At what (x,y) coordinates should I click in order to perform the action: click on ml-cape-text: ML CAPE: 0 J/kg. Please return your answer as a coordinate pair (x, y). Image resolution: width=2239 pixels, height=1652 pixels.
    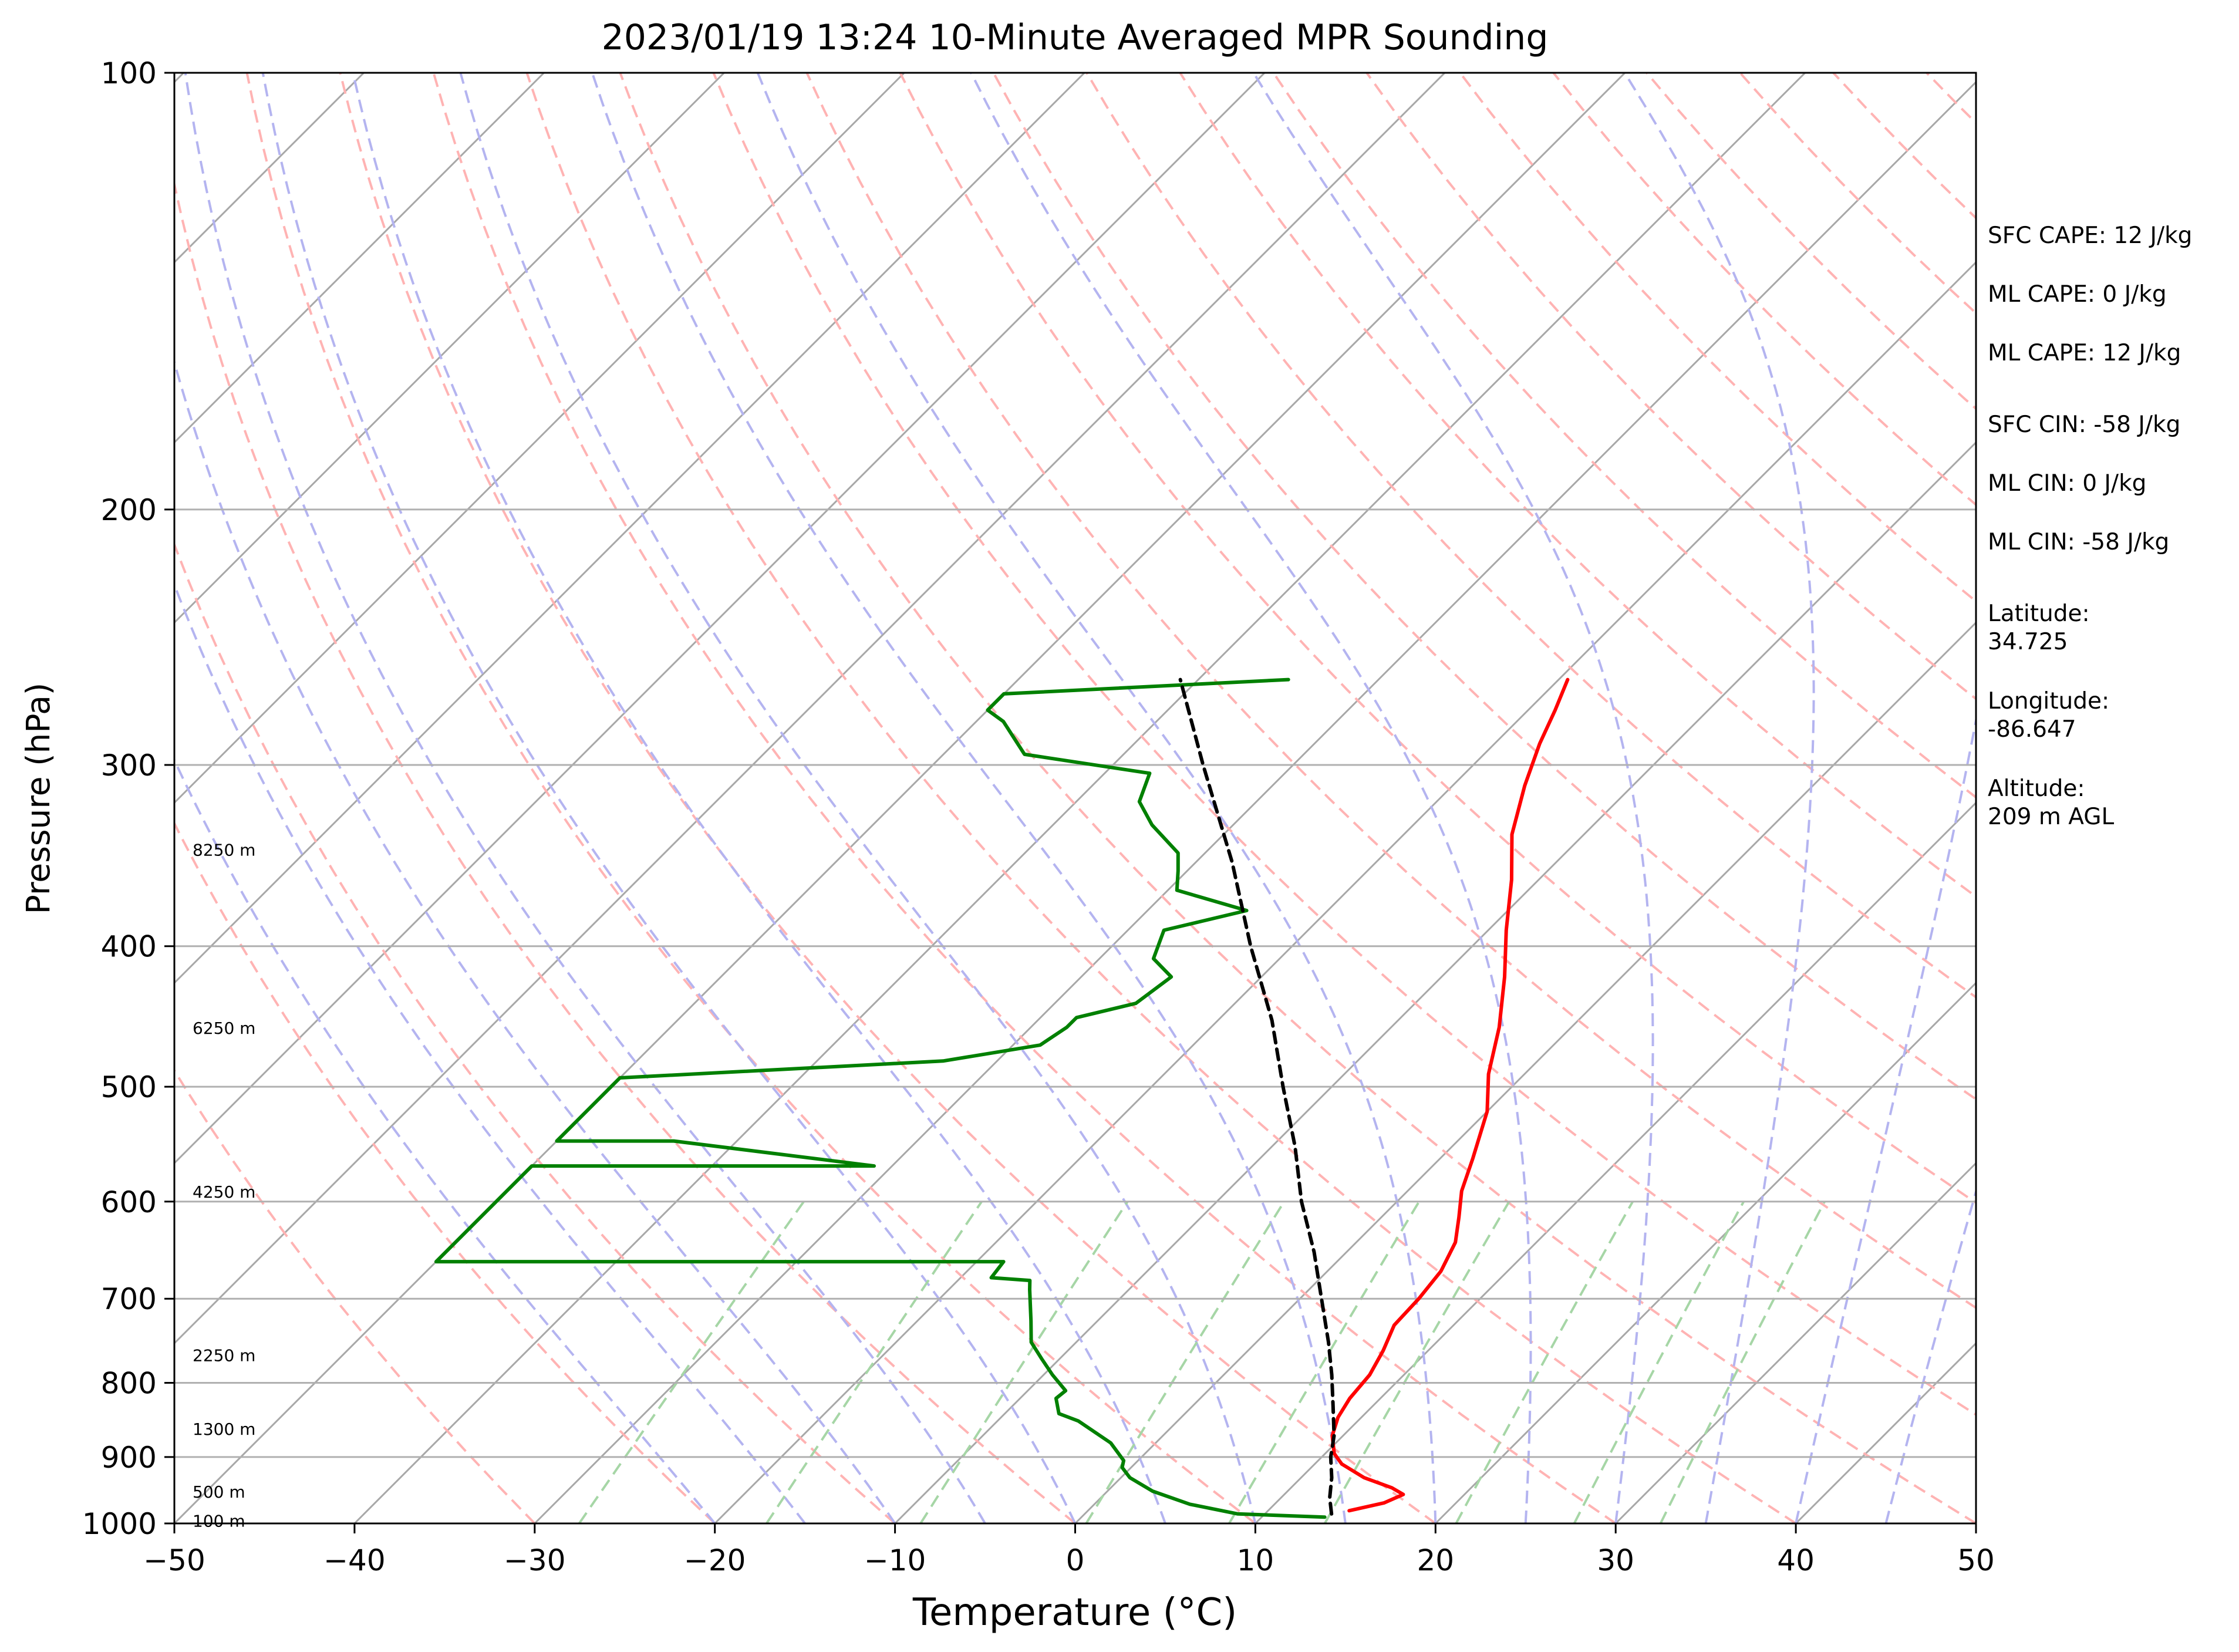
    Looking at the image, I should click on (2078, 294).